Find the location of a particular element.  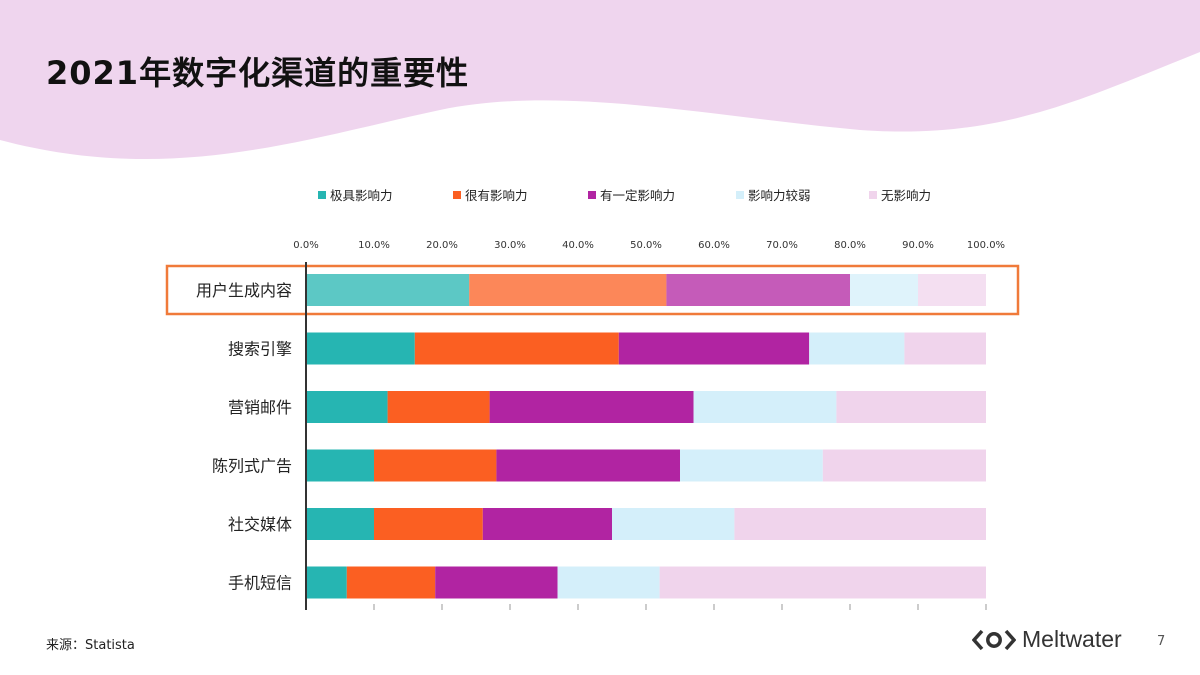

x-tick-label: 40.0% is located at coordinates (578, 245).